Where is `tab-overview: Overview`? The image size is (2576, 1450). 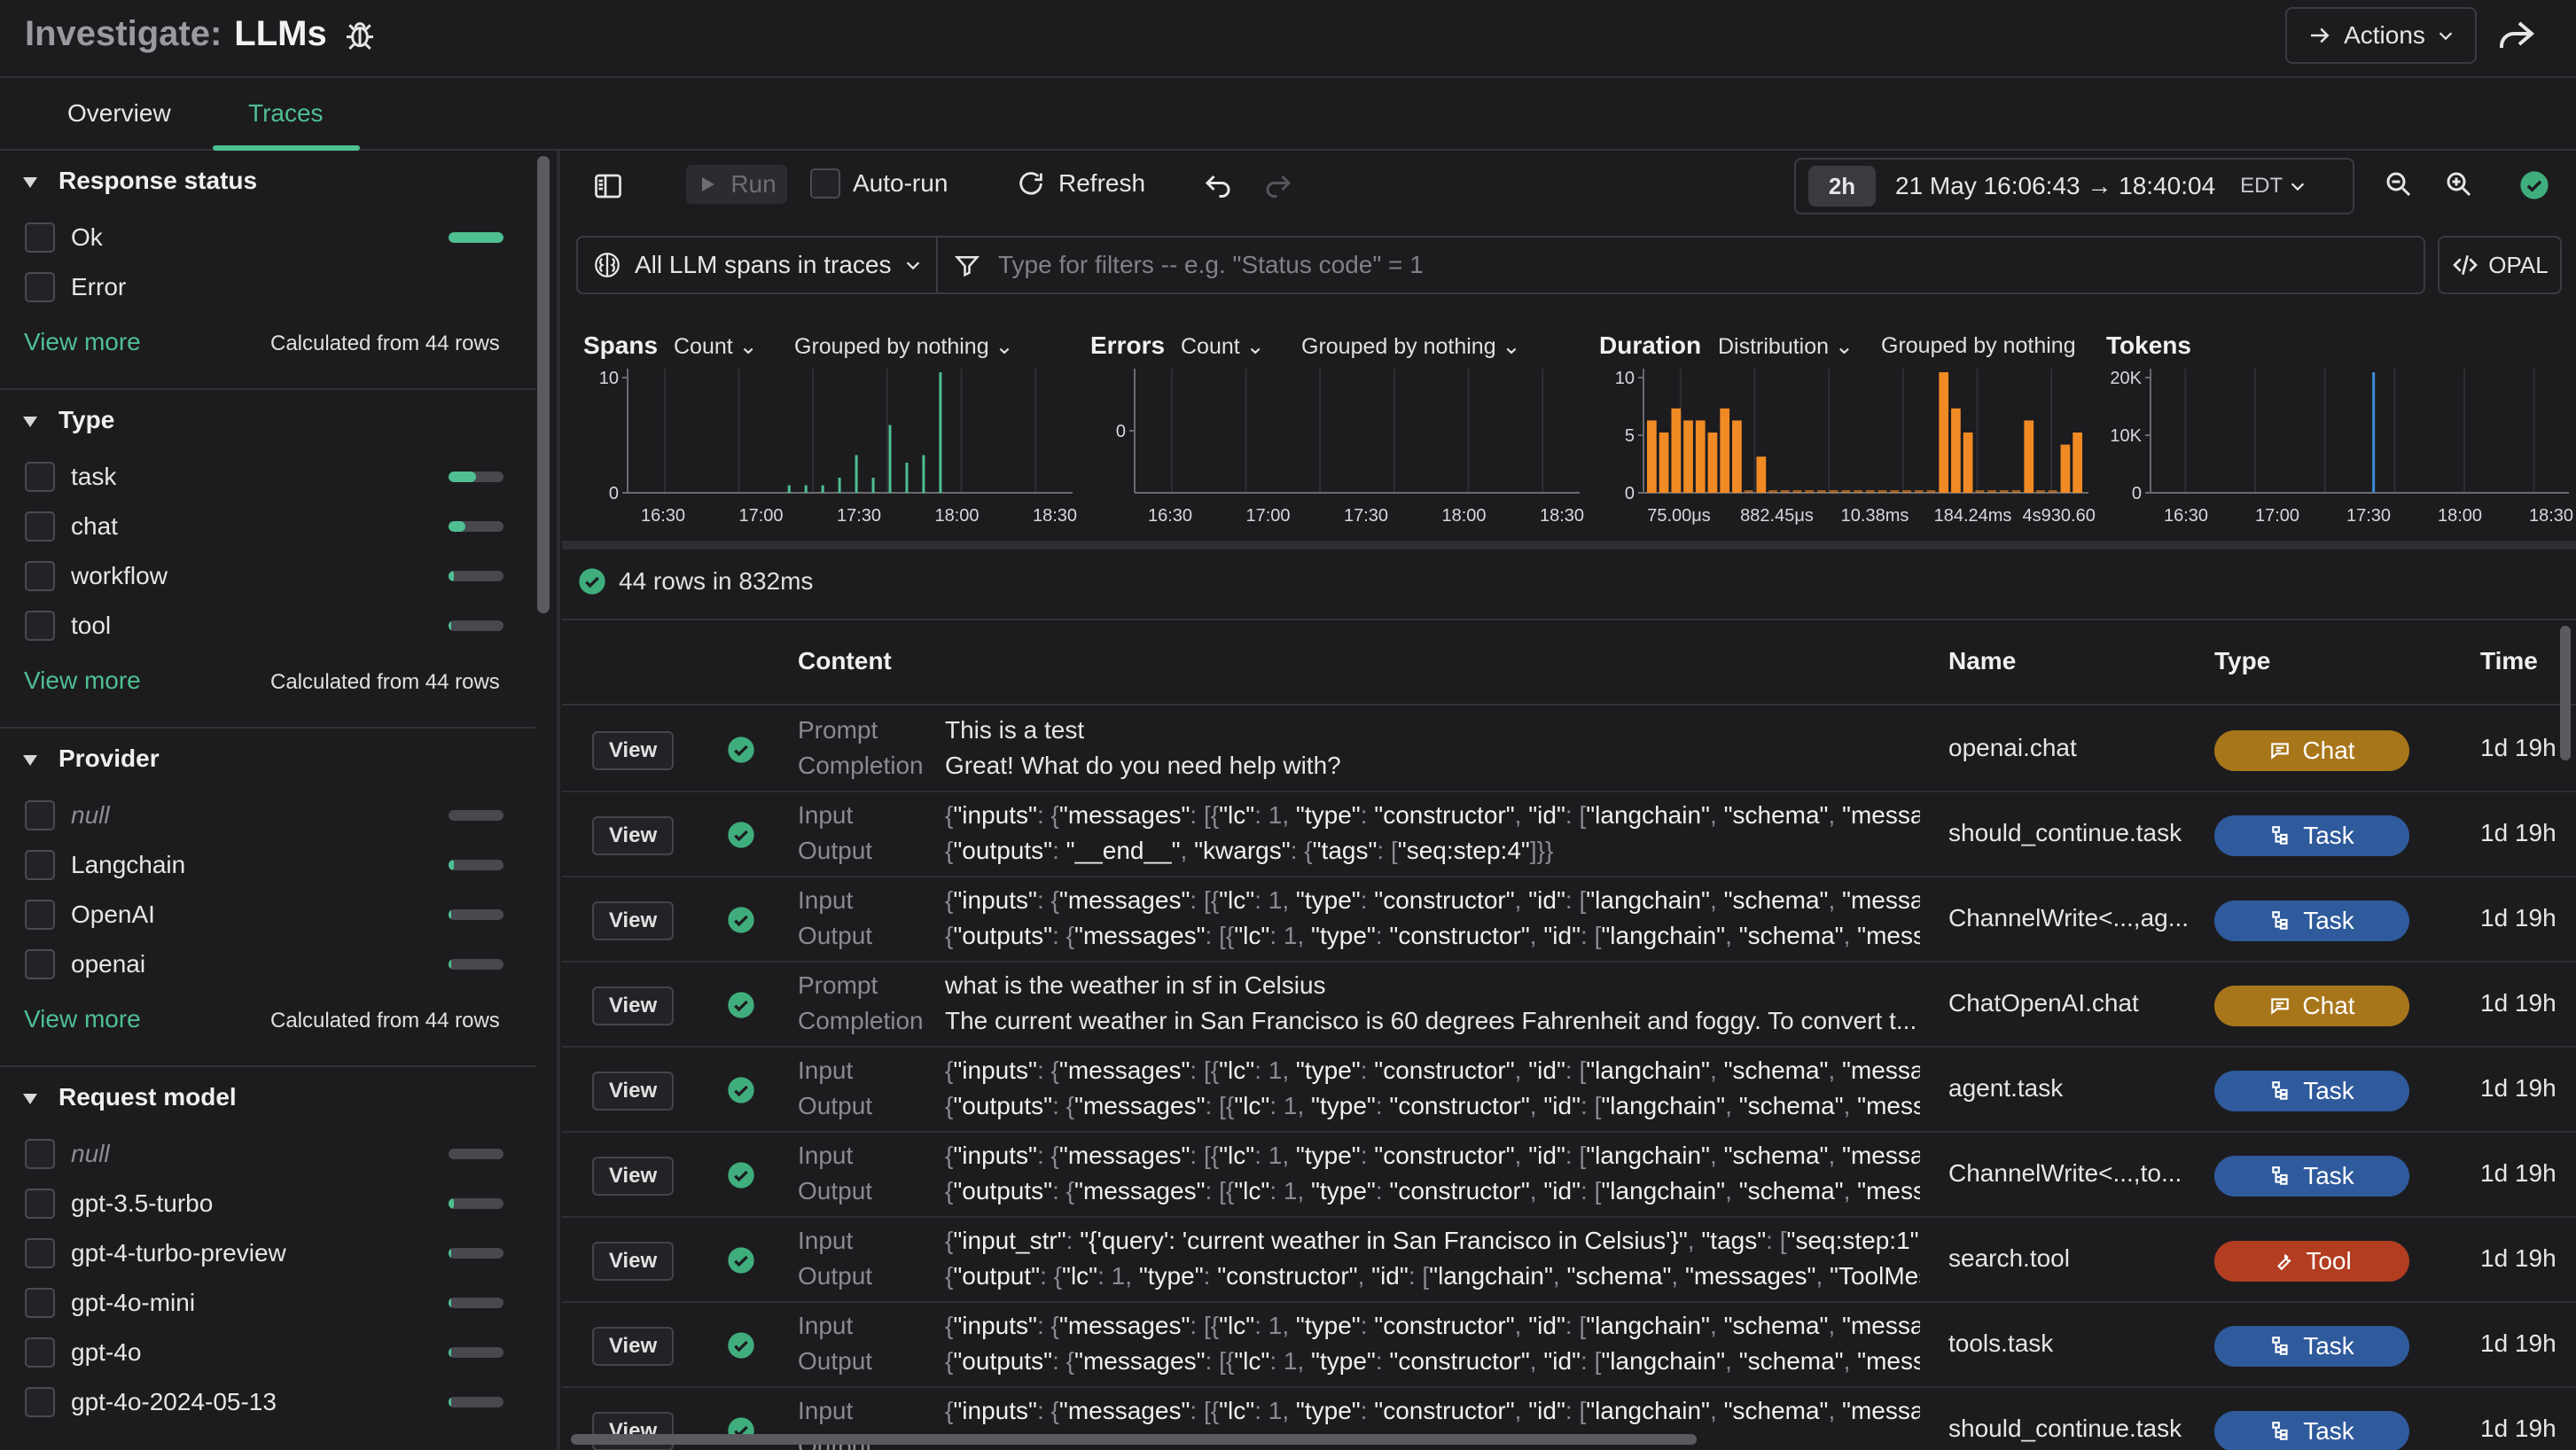
tab-overview: Overview is located at coordinates (119, 113).